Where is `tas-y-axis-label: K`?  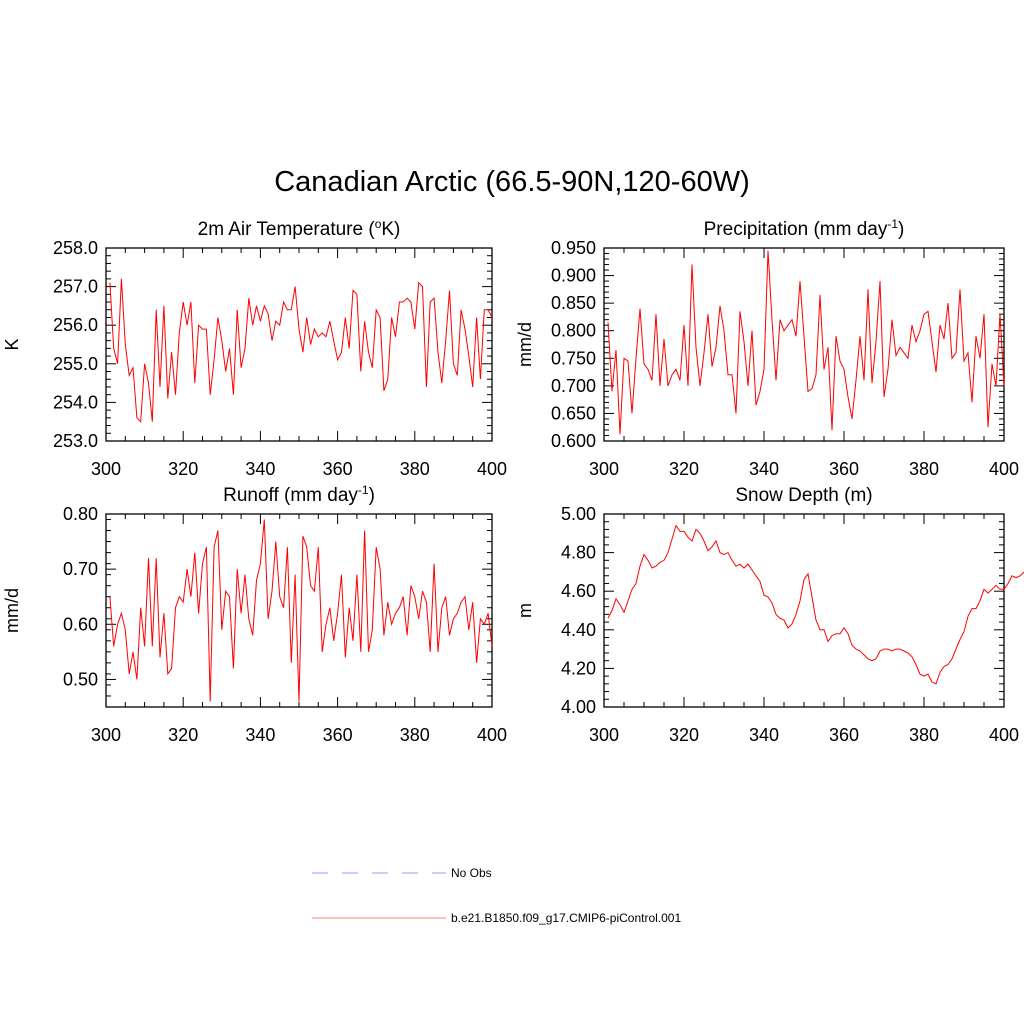 tas-y-axis-label: K is located at coordinates (12, 344).